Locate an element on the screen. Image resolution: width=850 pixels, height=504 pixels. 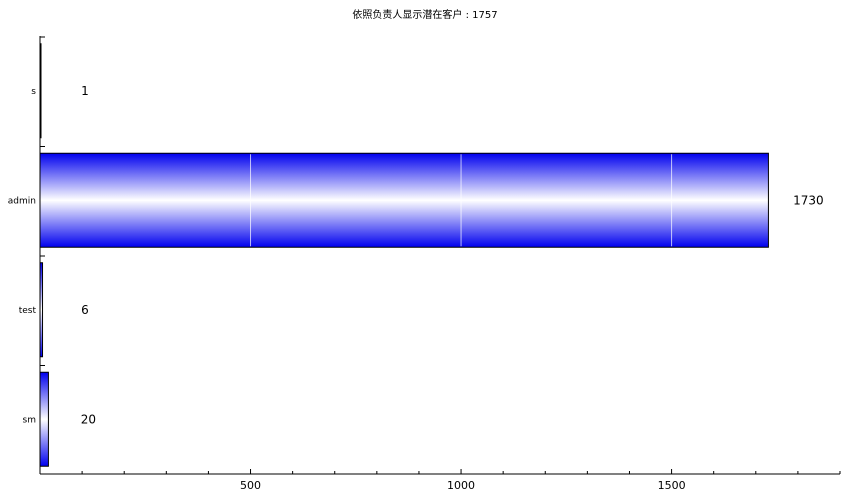
bar-test is located at coordinates (41, 310).